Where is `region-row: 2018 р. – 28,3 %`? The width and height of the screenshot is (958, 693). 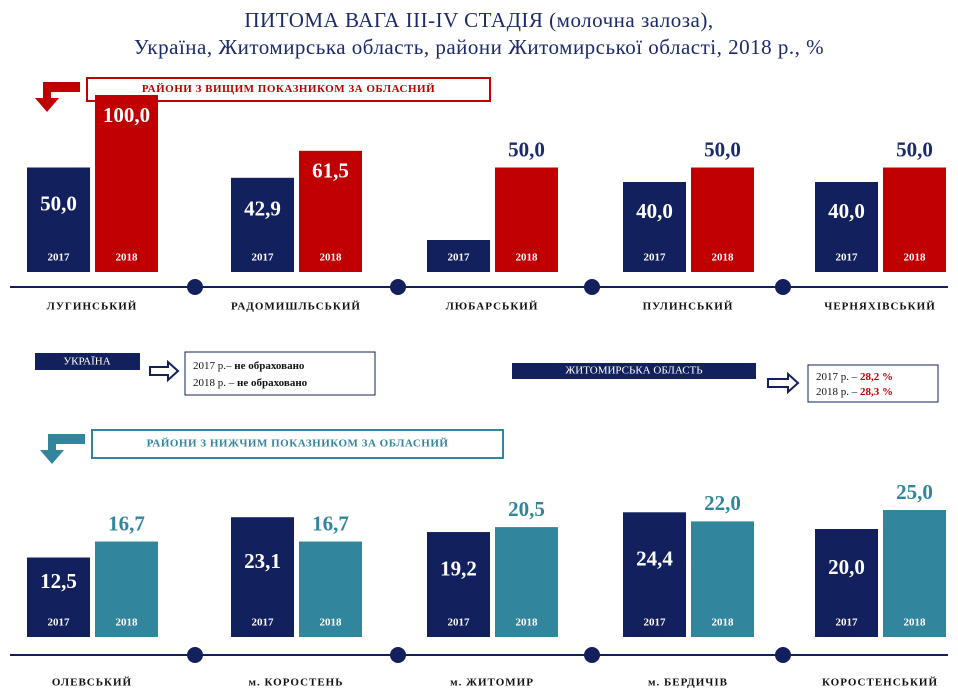
region-row: 2018 р. – 28,3 % is located at coordinates (854, 392).